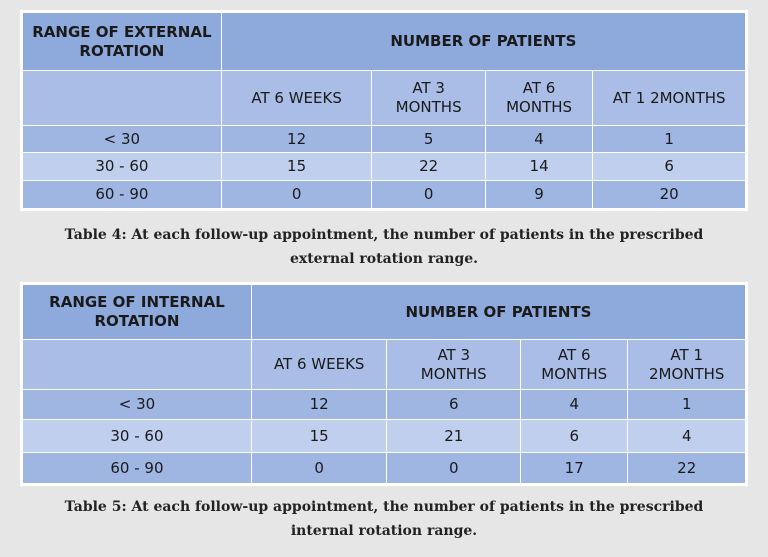 This screenshot has width=768, height=557. Describe the element at coordinates (539, 194) in the screenshot. I see `cell: 9` at that location.